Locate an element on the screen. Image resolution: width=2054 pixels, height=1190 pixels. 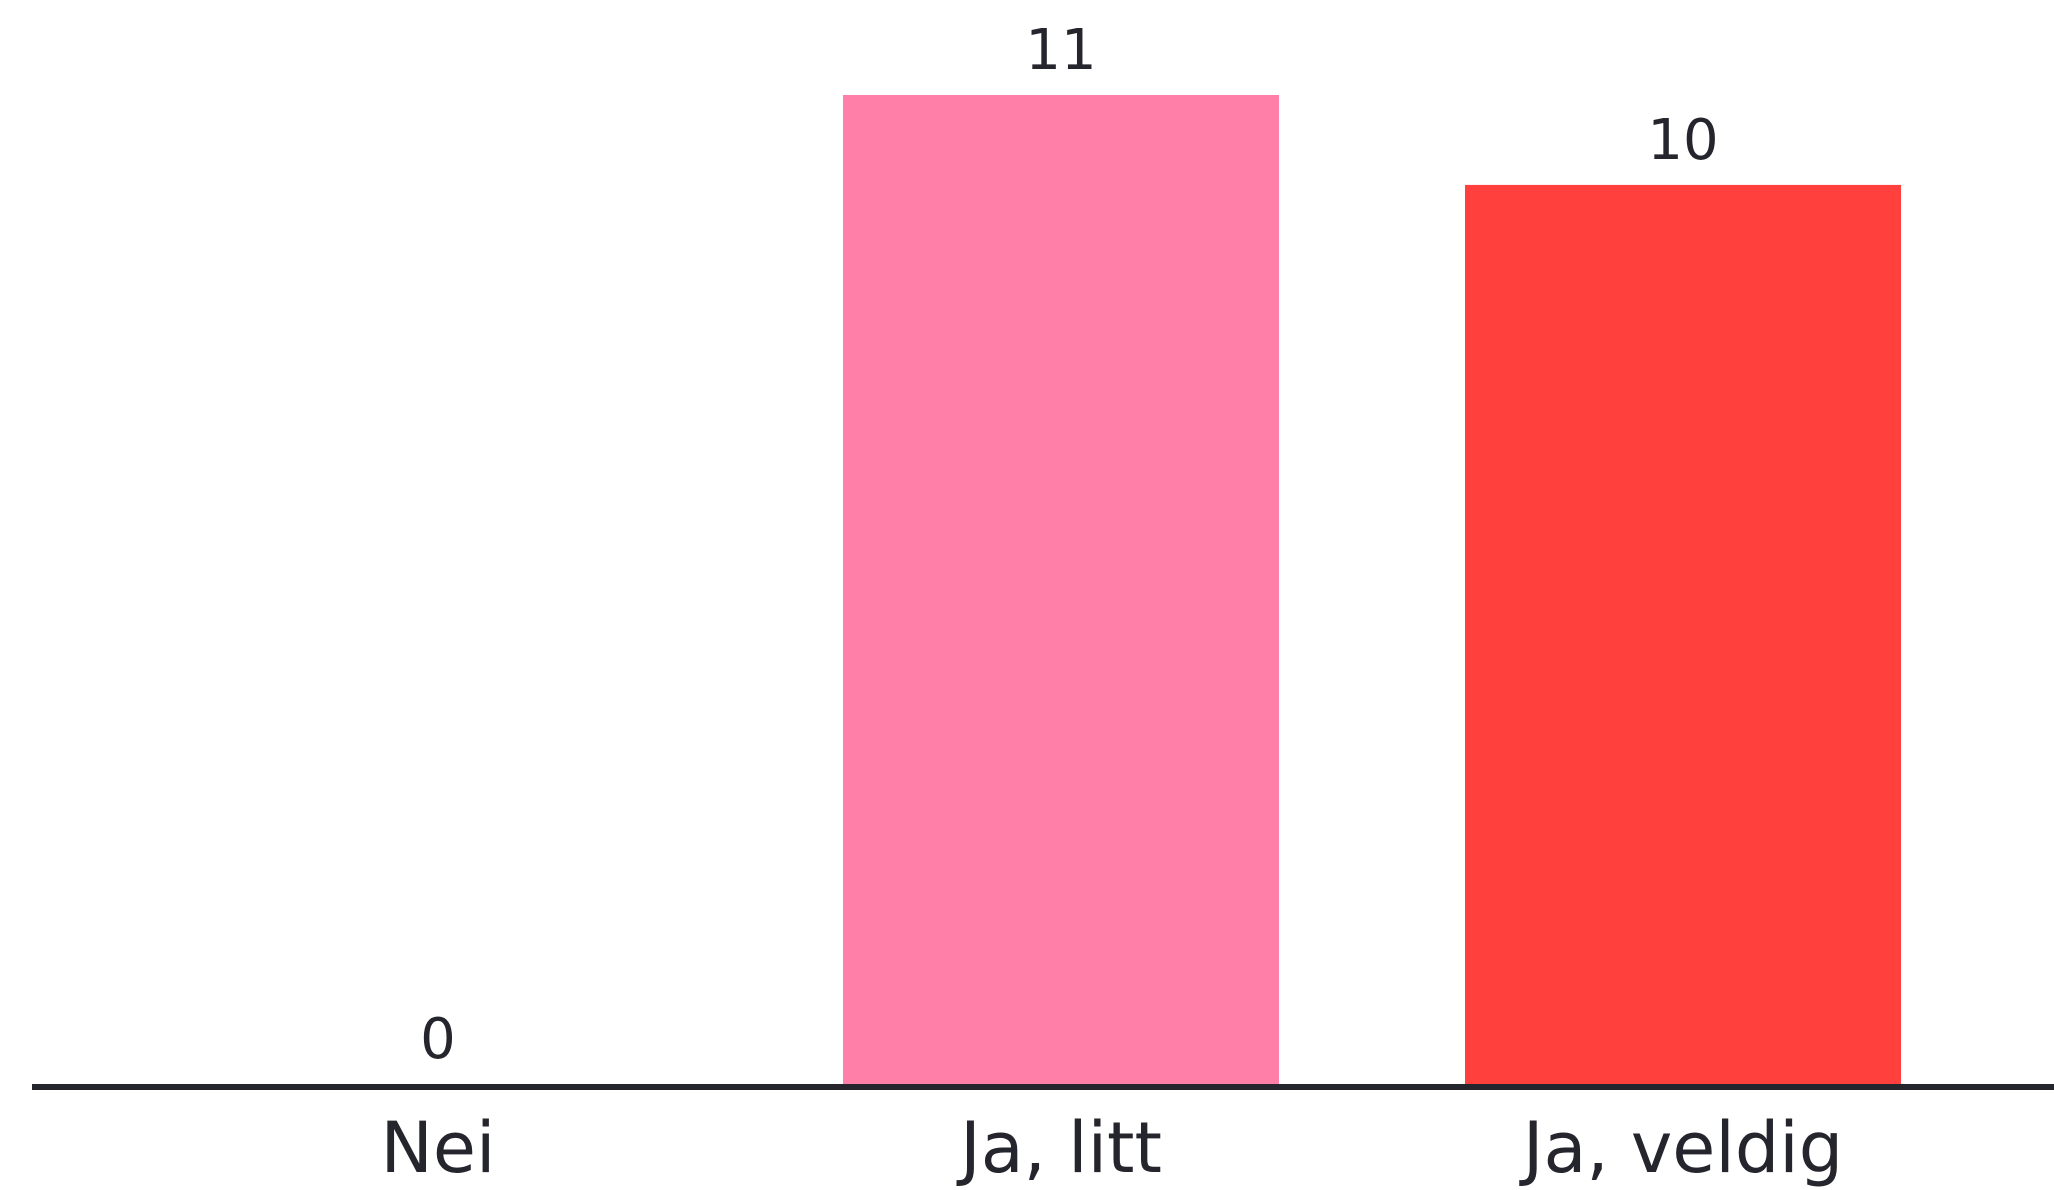
category-labels-group: Nei Ja, litt Ja, veldig is located at coordinates (1112, 1148).